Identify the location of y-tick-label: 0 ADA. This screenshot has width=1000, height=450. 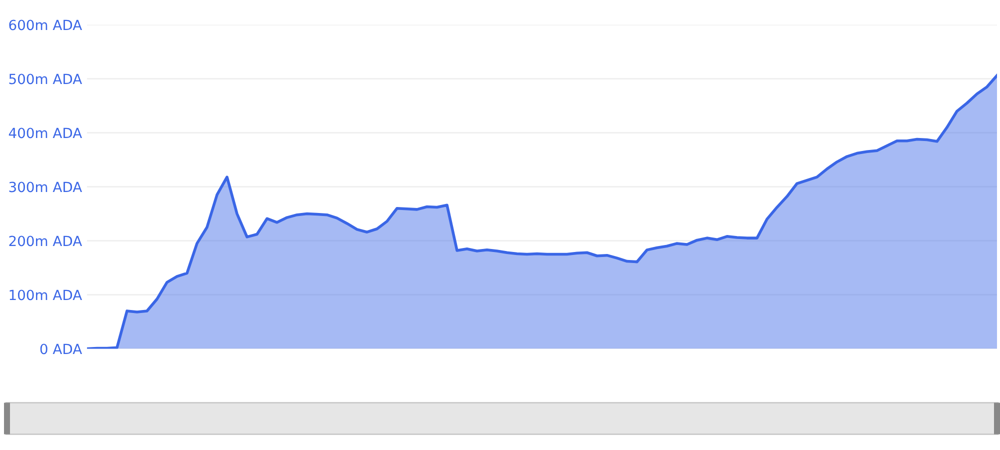
(61, 349).